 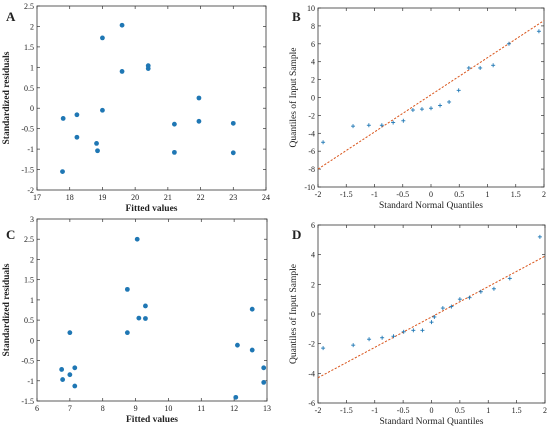 What do you see at coordinates (296, 234) in the screenshot?
I see `panel-label: D` at bounding box center [296, 234].